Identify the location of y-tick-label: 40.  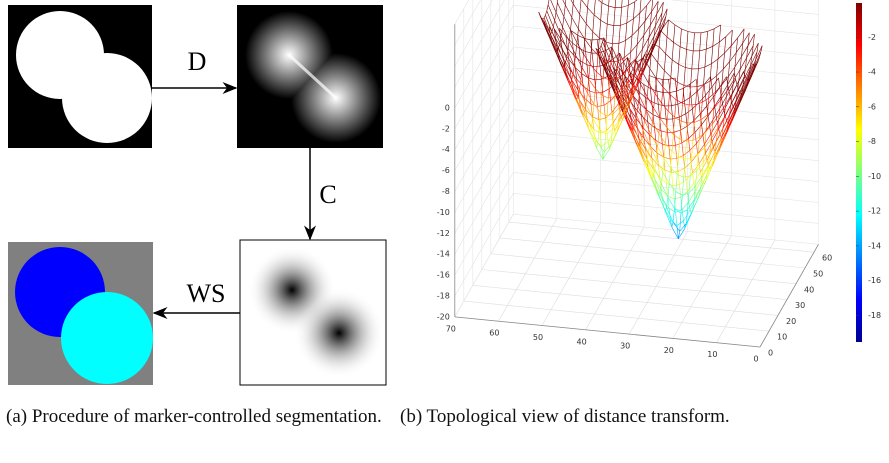
(809, 289).